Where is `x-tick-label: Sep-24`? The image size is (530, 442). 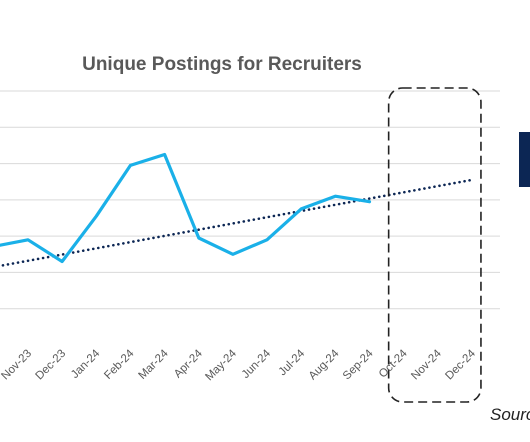
x-tick-label: Sep-24 is located at coordinates (358, 364).